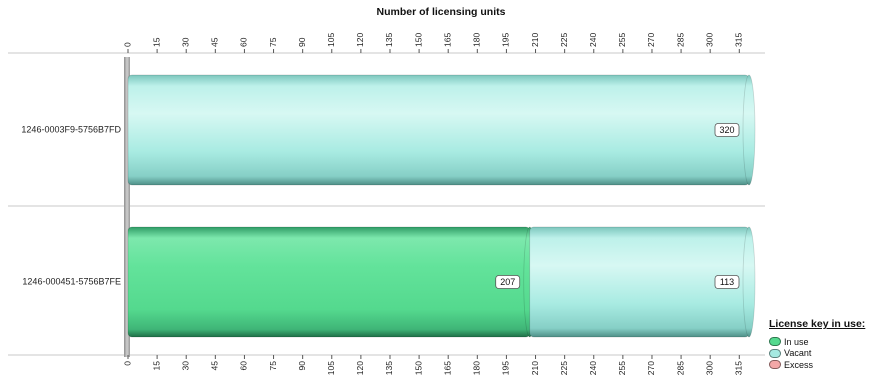 The width and height of the screenshot is (879, 385). What do you see at coordinates (302, 42) in the screenshot?
I see `top-tick-label-90: 90` at bounding box center [302, 42].